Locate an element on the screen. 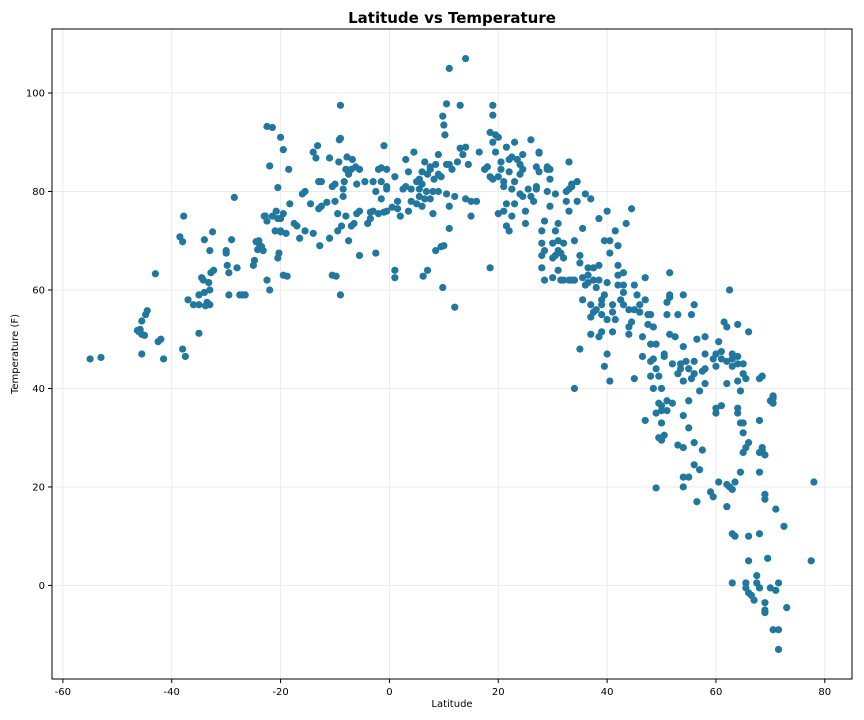 The image size is (864, 720). y-tick-label: 20 is located at coordinates (38, 487).